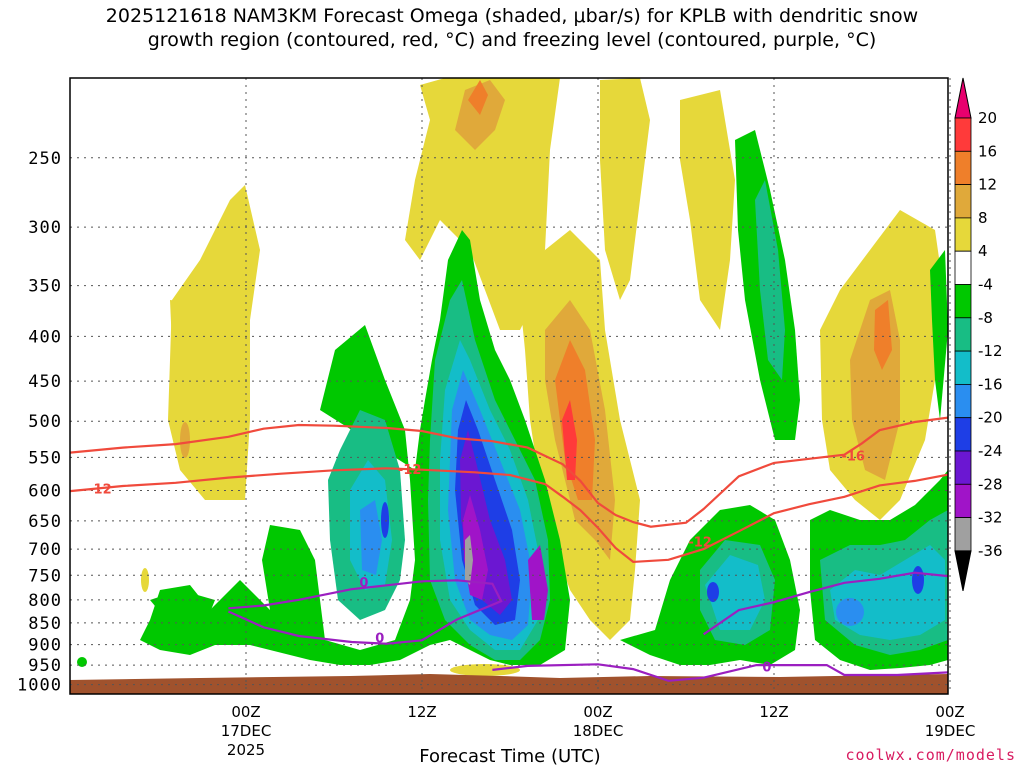 The width and height of the screenshot is (1024, 768). What do you see at coordinates (478, 97) in the screenshot?
I see `omega-plus12-top` at bounding box center [478, 97].